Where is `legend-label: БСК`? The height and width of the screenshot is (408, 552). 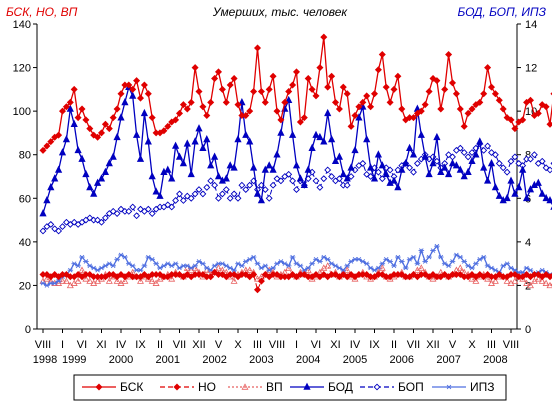
legend-label: БСК is located at coordinates (131, 387).